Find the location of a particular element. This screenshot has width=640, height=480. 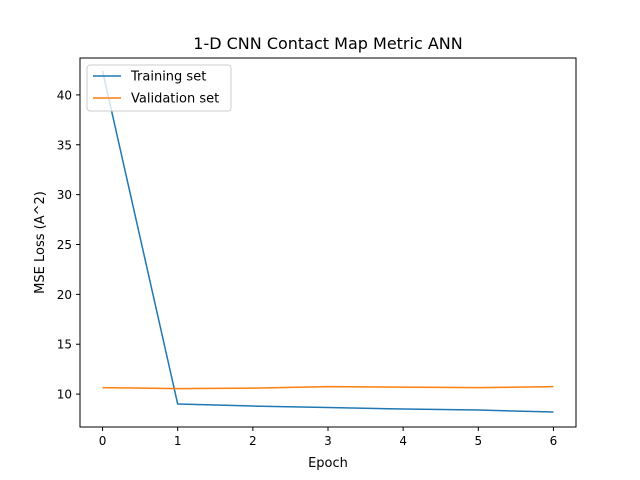

x-axis-label: Epoch is located at coordinates (328, 463).